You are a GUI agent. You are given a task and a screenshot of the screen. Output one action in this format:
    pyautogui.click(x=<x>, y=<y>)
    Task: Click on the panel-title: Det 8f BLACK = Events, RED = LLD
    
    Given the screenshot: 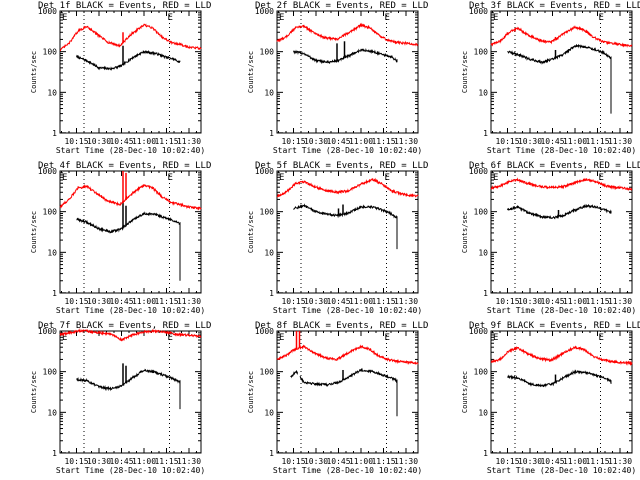 What is the action you would take?
    pyautogui.click(x=341, y=326)
    